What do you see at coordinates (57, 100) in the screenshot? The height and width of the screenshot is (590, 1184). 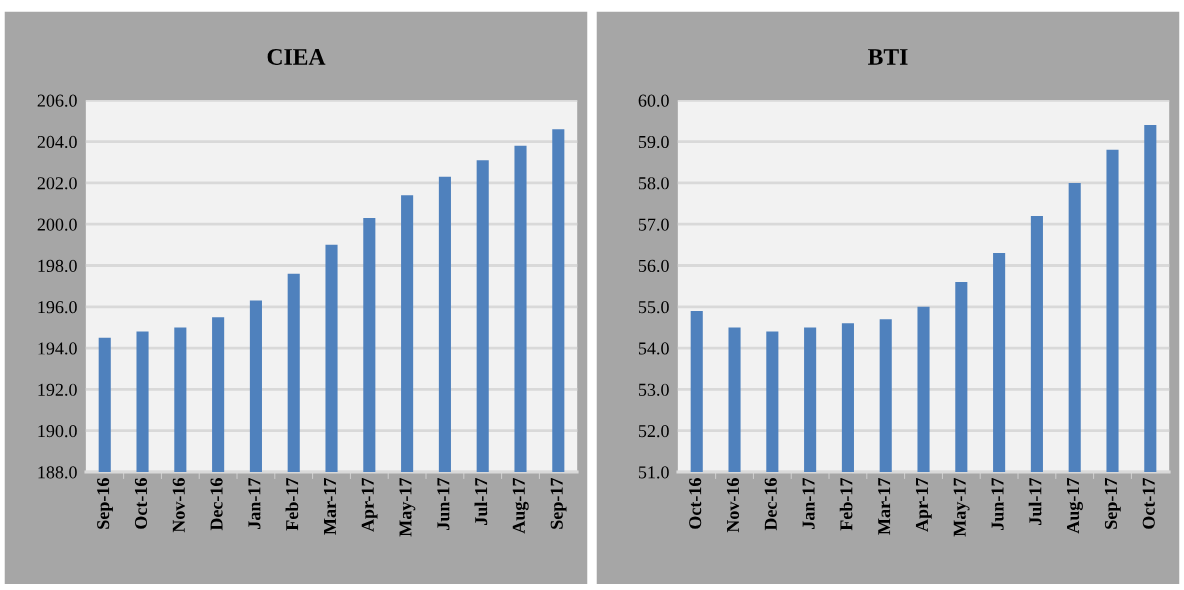 I see `y-tick-label: 206.0` at bounding box center [57, 100].